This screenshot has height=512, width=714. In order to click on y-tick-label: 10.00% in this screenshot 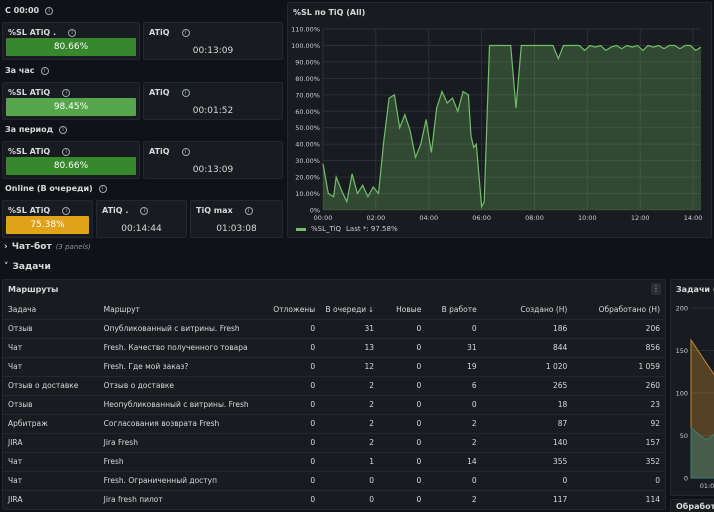, I will do `click(307, 194)`.